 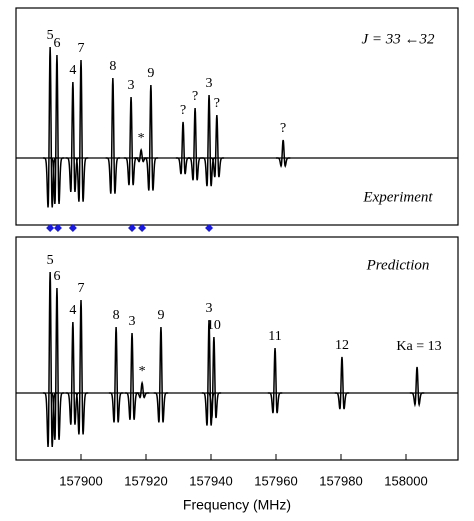 What do you see at coordinates (418, 346) in the screenshot?
I see `peak-label: Ka = 13` at bounding box center [418, 346].